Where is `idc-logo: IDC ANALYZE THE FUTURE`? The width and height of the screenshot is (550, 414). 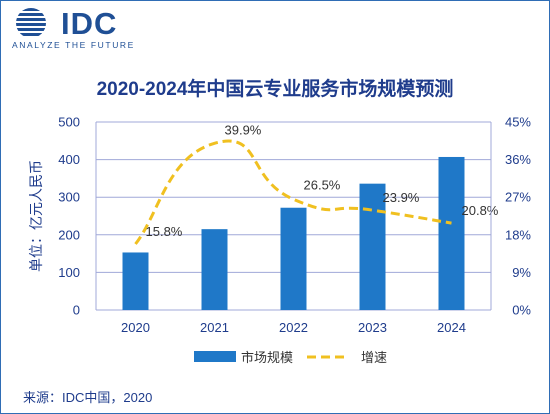 idc-logo: IDC ANALYZE THE FUTURE is located at coordinates (86, 31).